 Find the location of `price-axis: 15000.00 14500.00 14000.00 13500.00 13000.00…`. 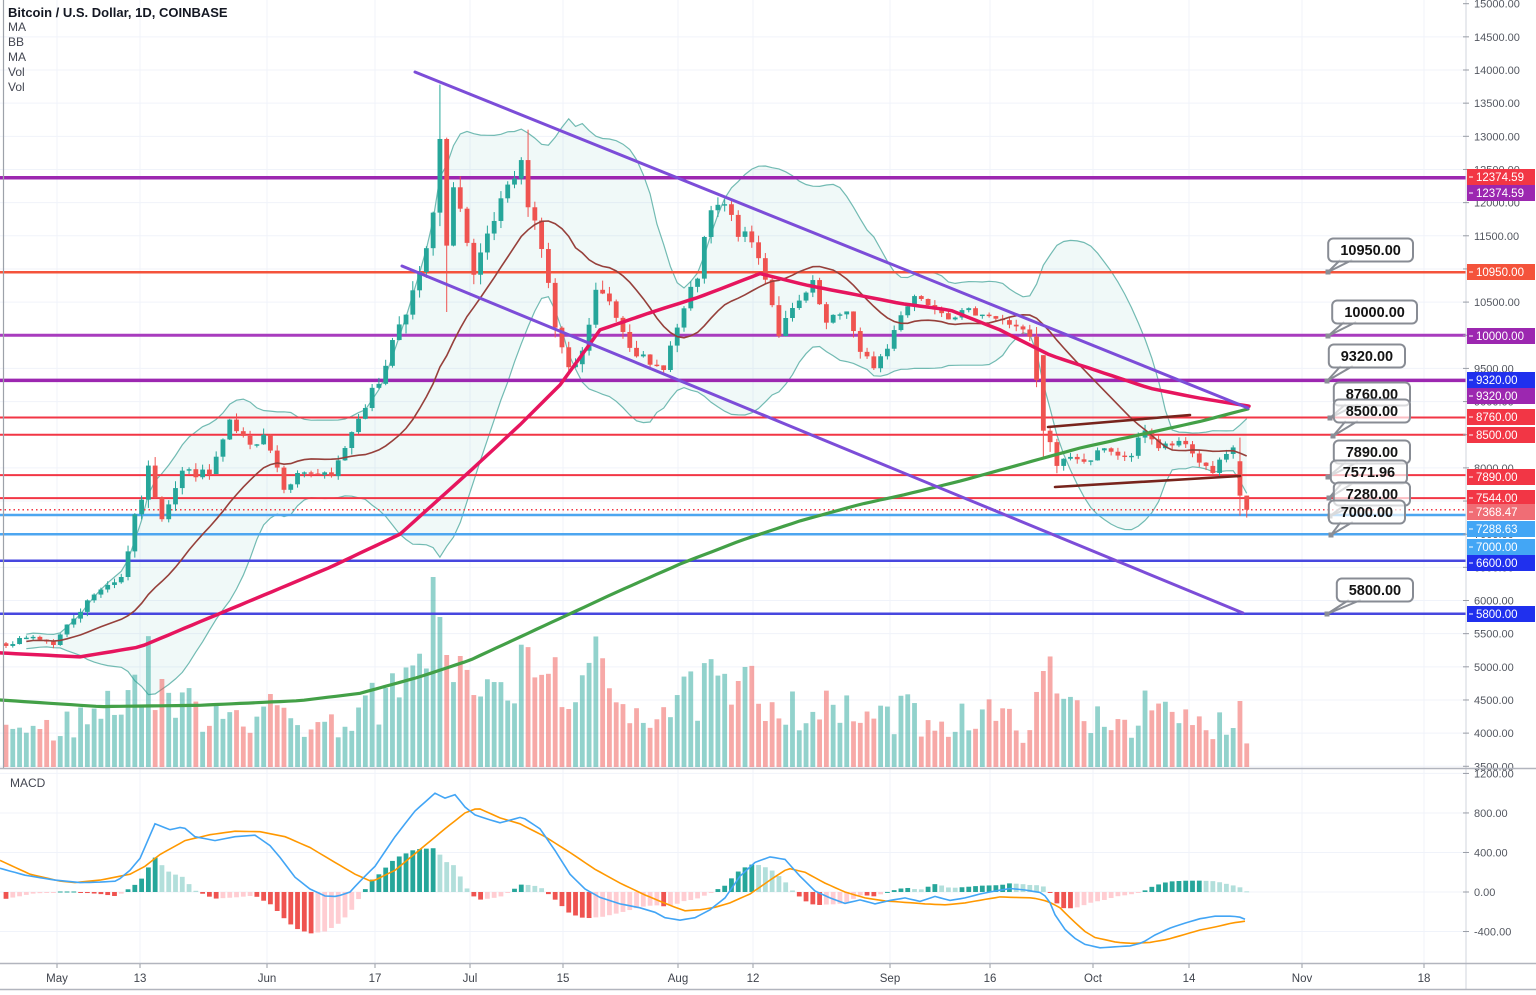

price-axis: 15000.00 14500.00 14000.00 13500.00 13000.00… is located at coordinates (1499, 494).